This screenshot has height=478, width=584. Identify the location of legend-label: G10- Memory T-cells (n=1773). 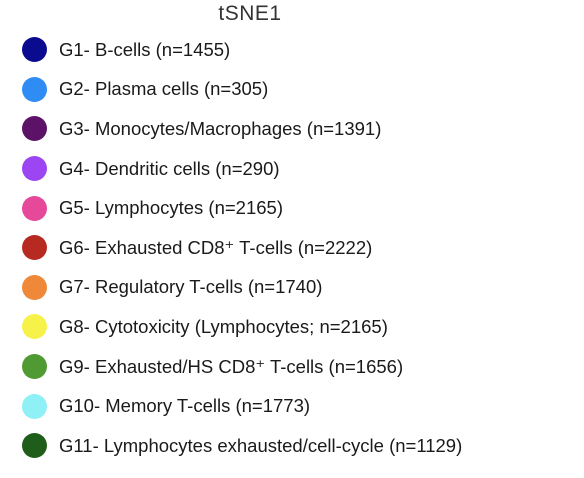
(185, 406).